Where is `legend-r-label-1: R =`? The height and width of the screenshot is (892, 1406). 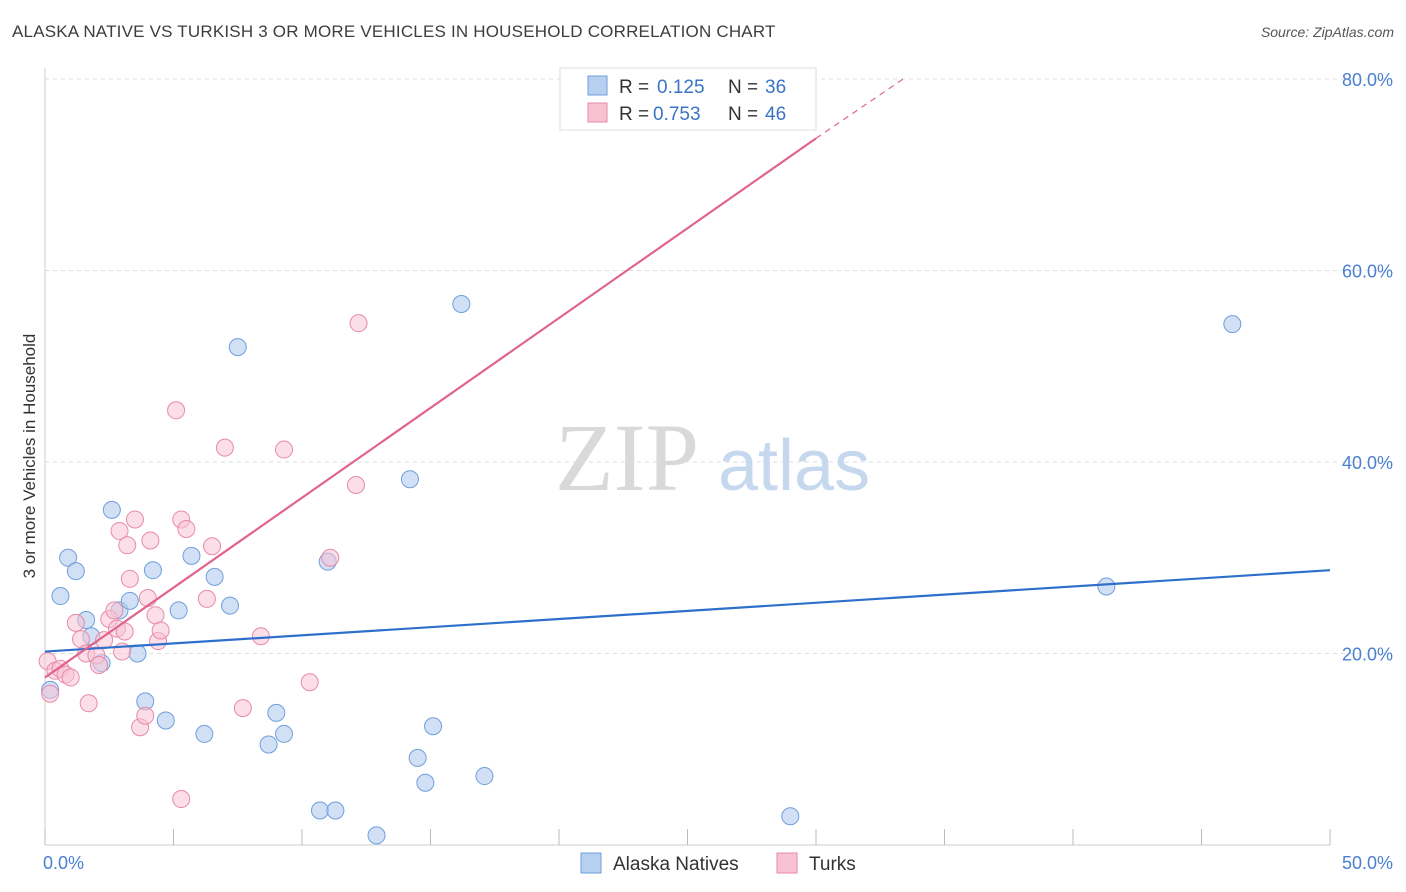 legend-r-label-1: R = is located at coordinates (634, 87).